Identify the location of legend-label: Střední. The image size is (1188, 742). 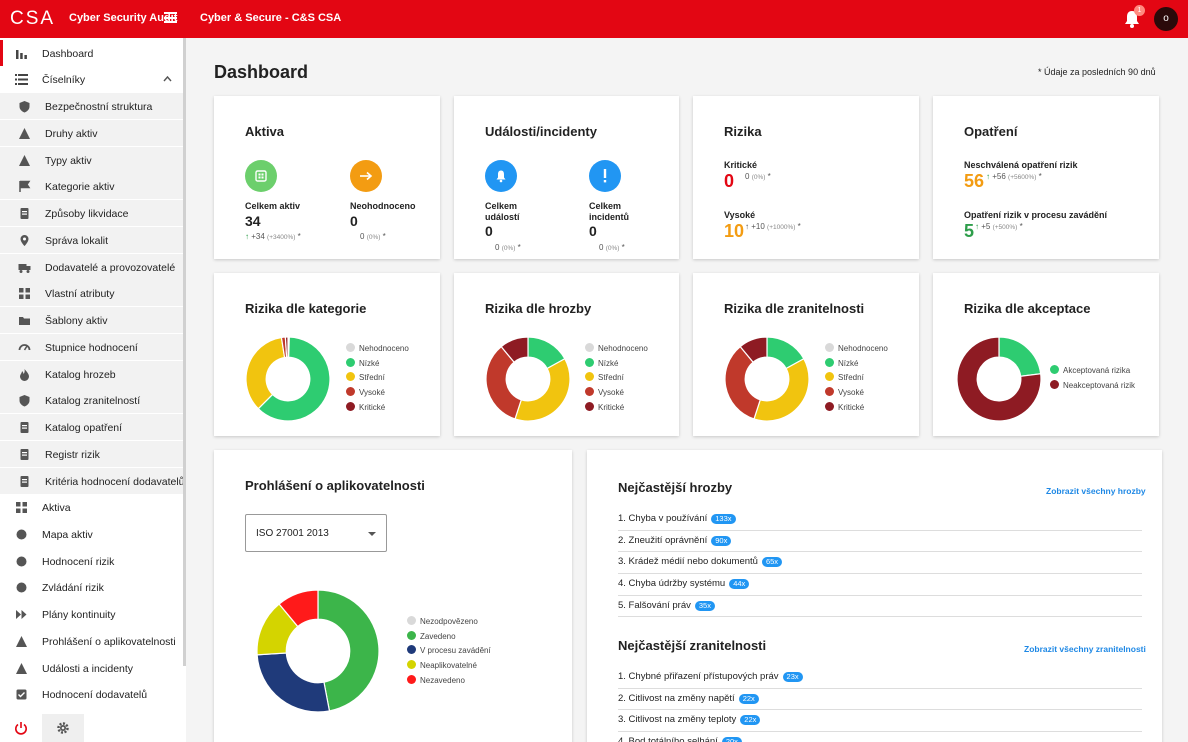
(372, 378).